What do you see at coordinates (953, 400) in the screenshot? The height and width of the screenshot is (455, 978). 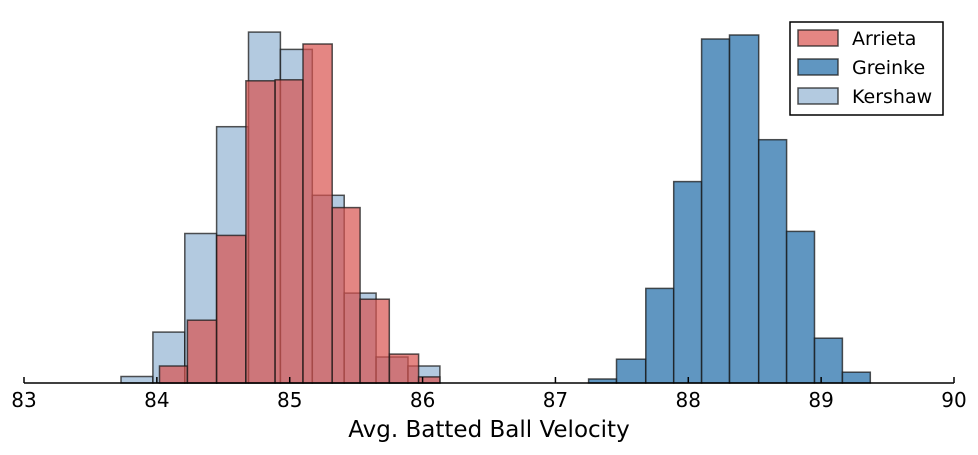 I see `x-tick-label-90: 90` at bounding box center [953, 400].